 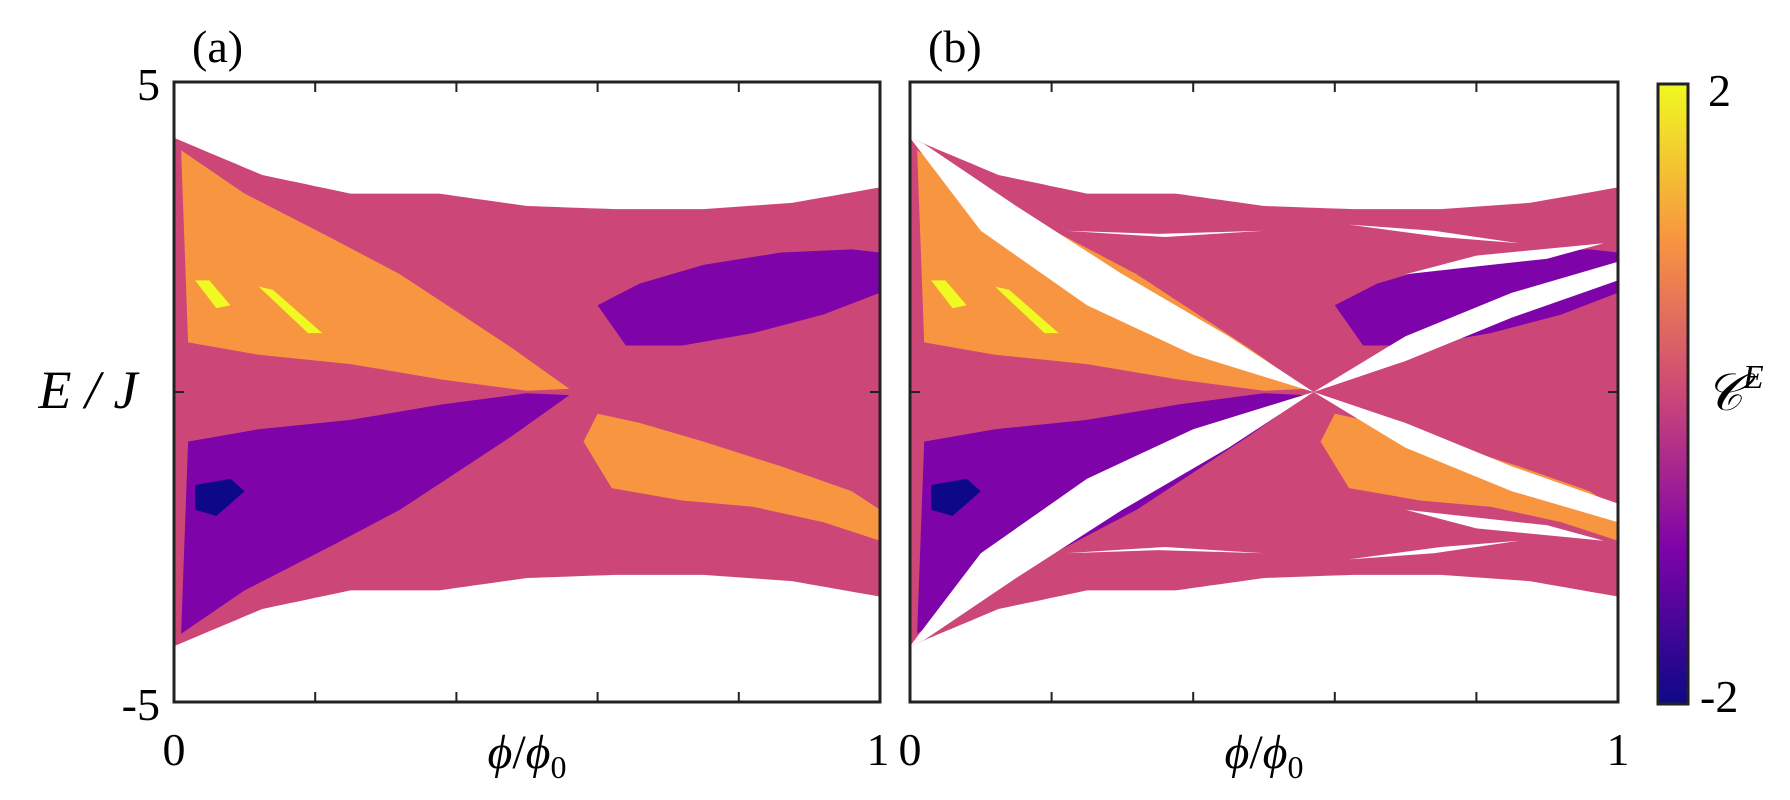 What do you see at coordinates (1719, 90) in the screenshot?
I see `colorbar-tick-max: 2` at bounding box center [1719, 90].